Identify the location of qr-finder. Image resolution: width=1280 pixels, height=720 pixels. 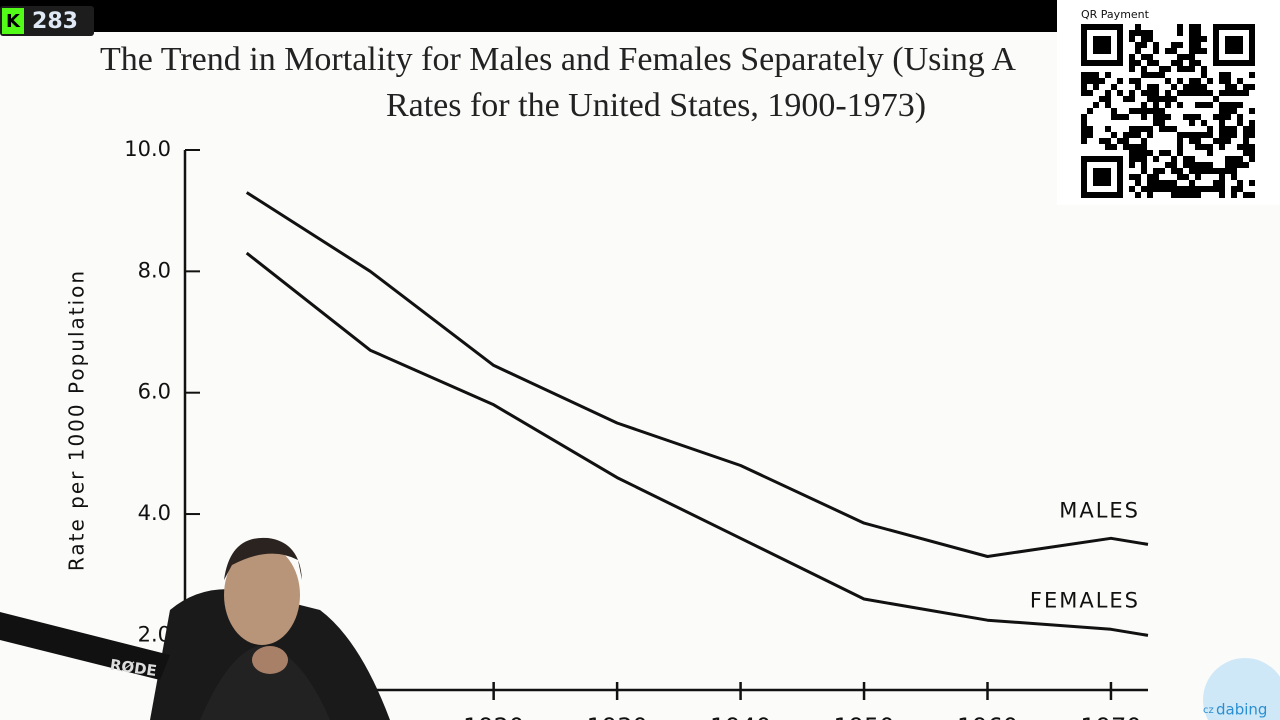
(1234, 45).